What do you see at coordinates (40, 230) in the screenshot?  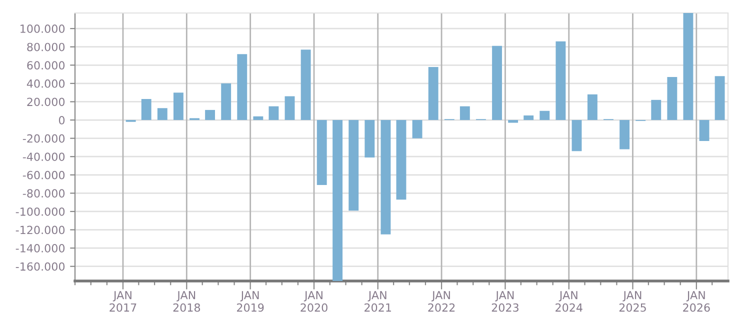 I see `y-tick-label: -120.000` at bounding box center [40, 230].